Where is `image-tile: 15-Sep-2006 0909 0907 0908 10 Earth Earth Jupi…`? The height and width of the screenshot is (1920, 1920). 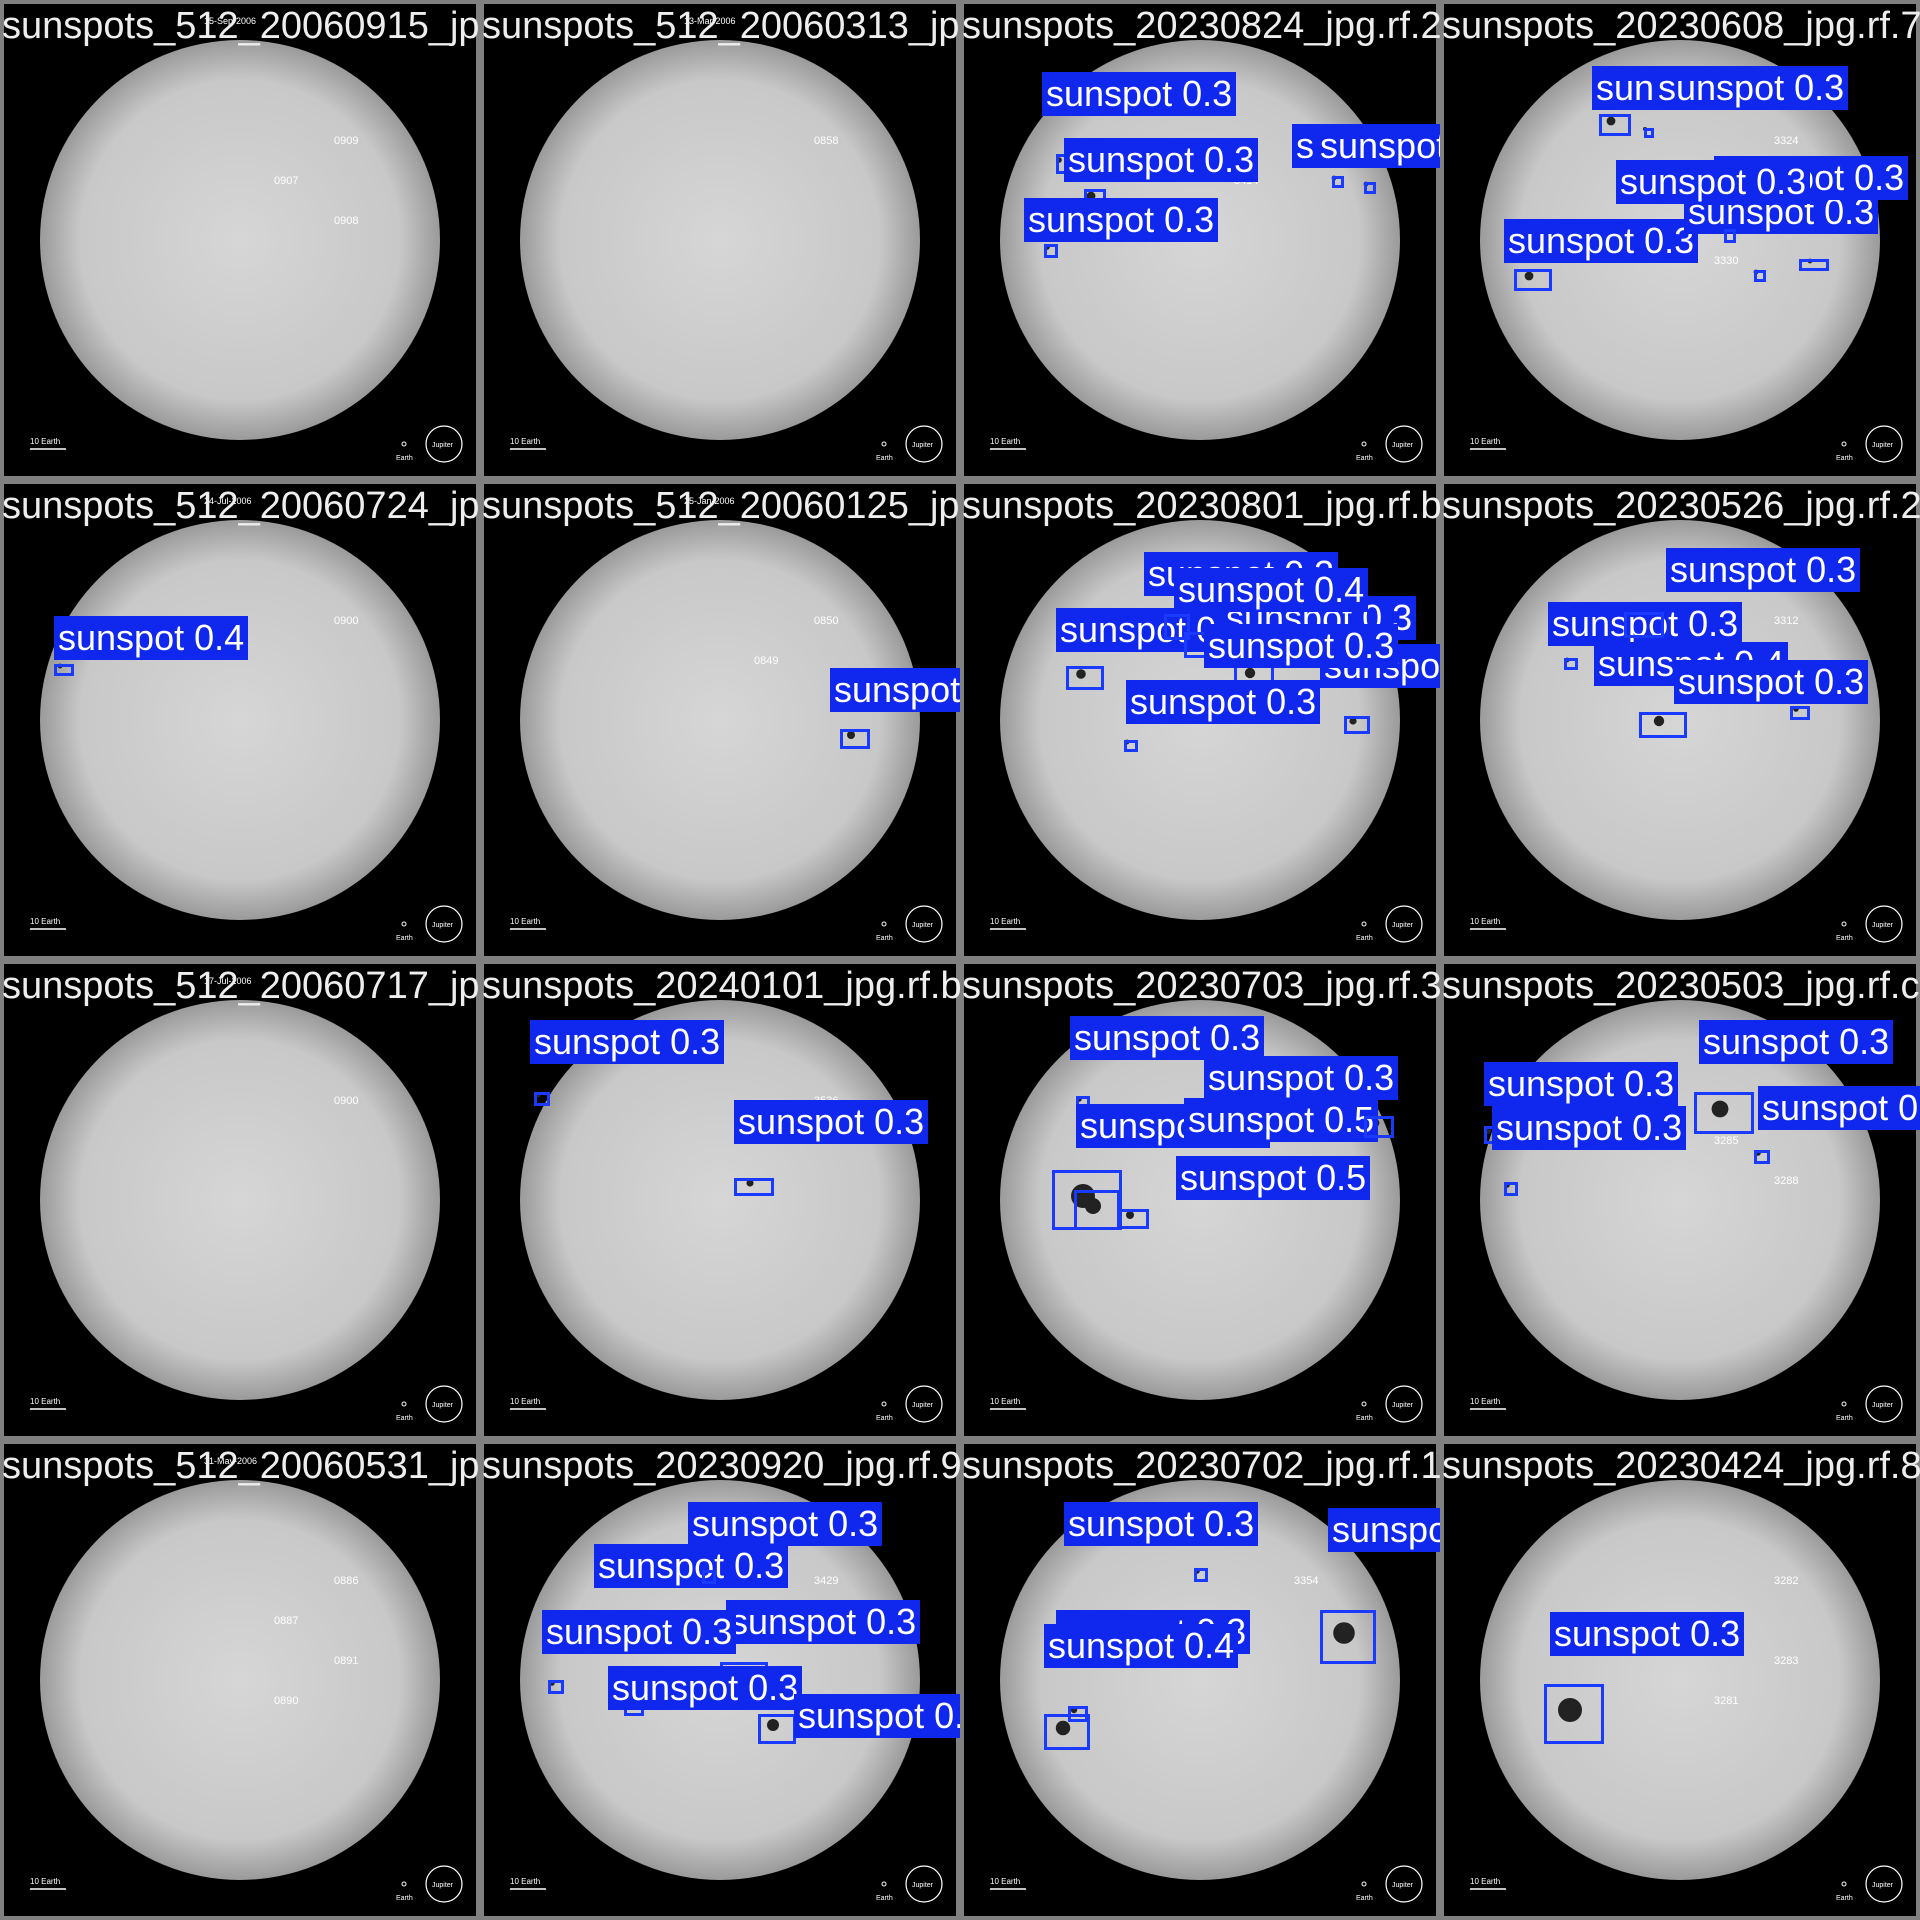
image-tile: 15-Sep-2006 0909 0907 0908 10 Earth Earth Jupi… is located at coordinates (240, 240).